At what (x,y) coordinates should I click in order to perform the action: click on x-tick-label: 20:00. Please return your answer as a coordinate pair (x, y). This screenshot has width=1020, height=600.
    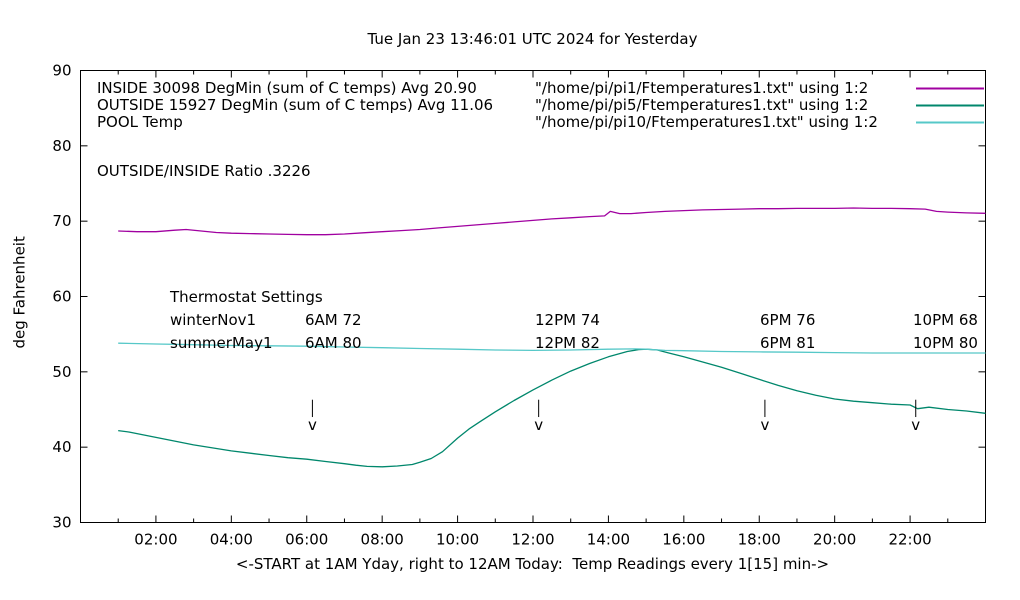
    Looking at the image, I should click on (834, 540).